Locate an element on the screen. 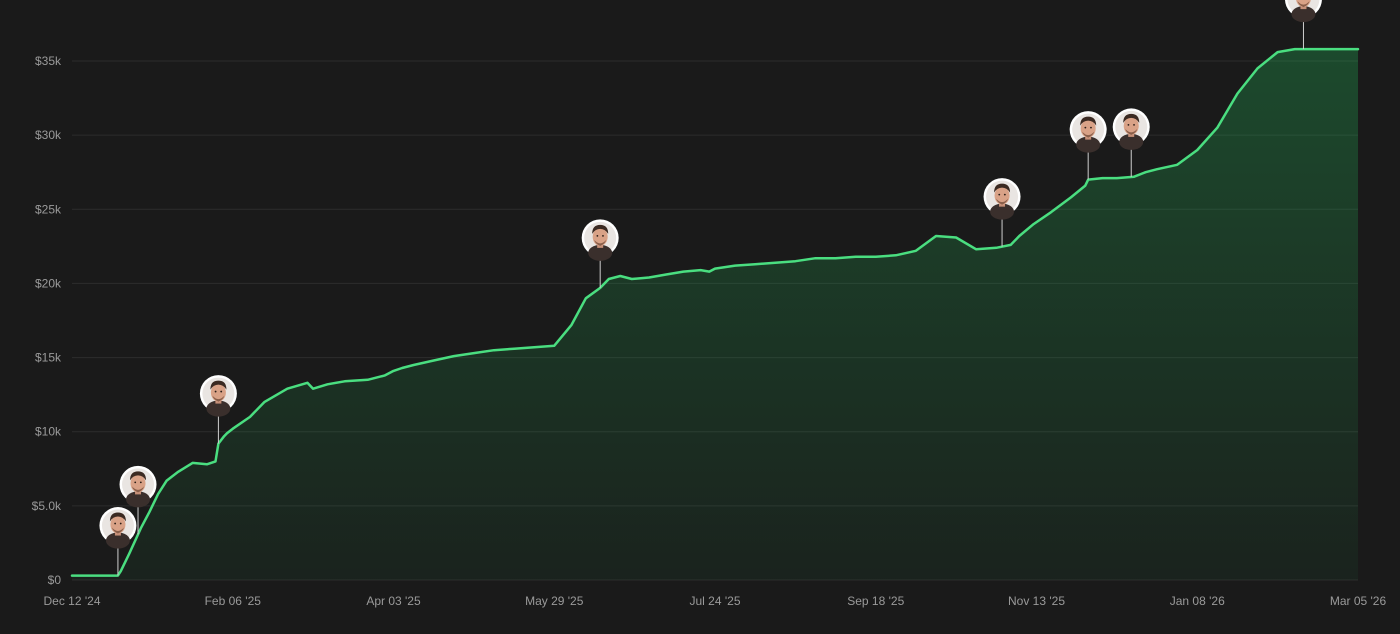 The width and height of the screenshot is (1400, 634). y-tick-label: $15k is located at coordinates (48, 358).